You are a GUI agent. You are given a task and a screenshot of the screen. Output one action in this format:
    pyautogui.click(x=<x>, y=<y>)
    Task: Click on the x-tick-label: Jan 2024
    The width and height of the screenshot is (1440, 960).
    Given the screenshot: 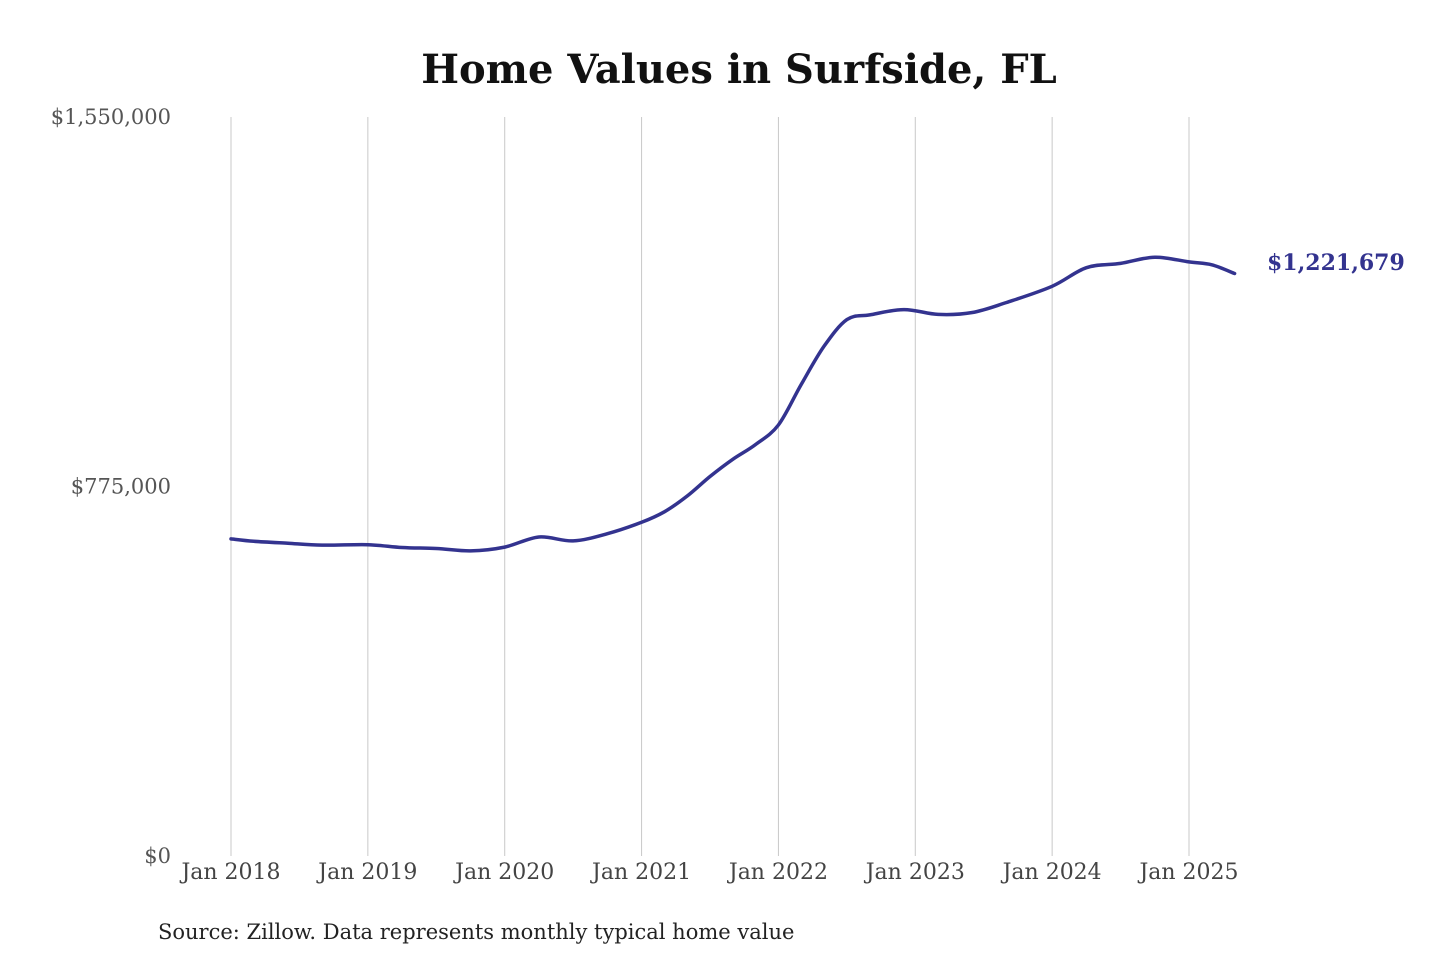 What is the action you would take?
    pyautogui.click(x=1051, y=872)
    